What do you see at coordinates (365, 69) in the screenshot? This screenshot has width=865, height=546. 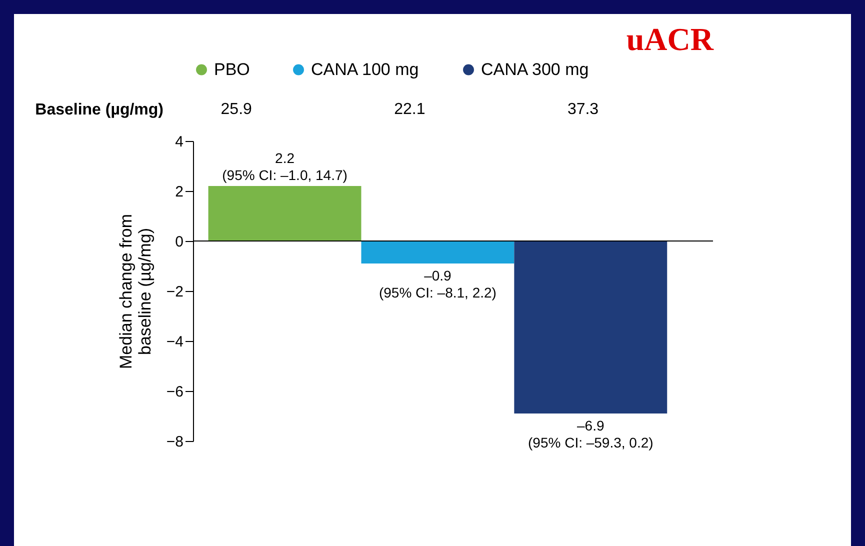 I see `legend-label: CANA 100 mg` at bounding box center [365, 69].